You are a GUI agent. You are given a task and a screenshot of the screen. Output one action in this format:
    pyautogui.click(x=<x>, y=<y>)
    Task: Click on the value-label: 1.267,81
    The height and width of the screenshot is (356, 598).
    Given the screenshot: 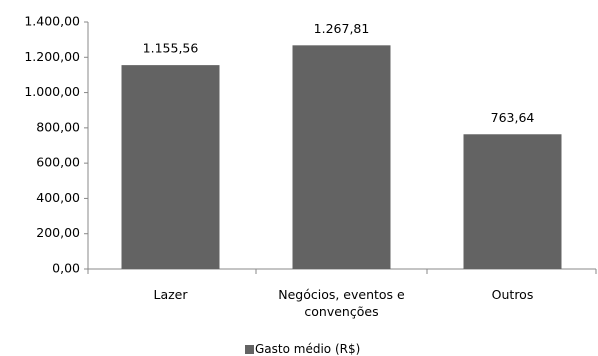 What is the action you would take?
    pyautogui.click(x=342, y=28)
    